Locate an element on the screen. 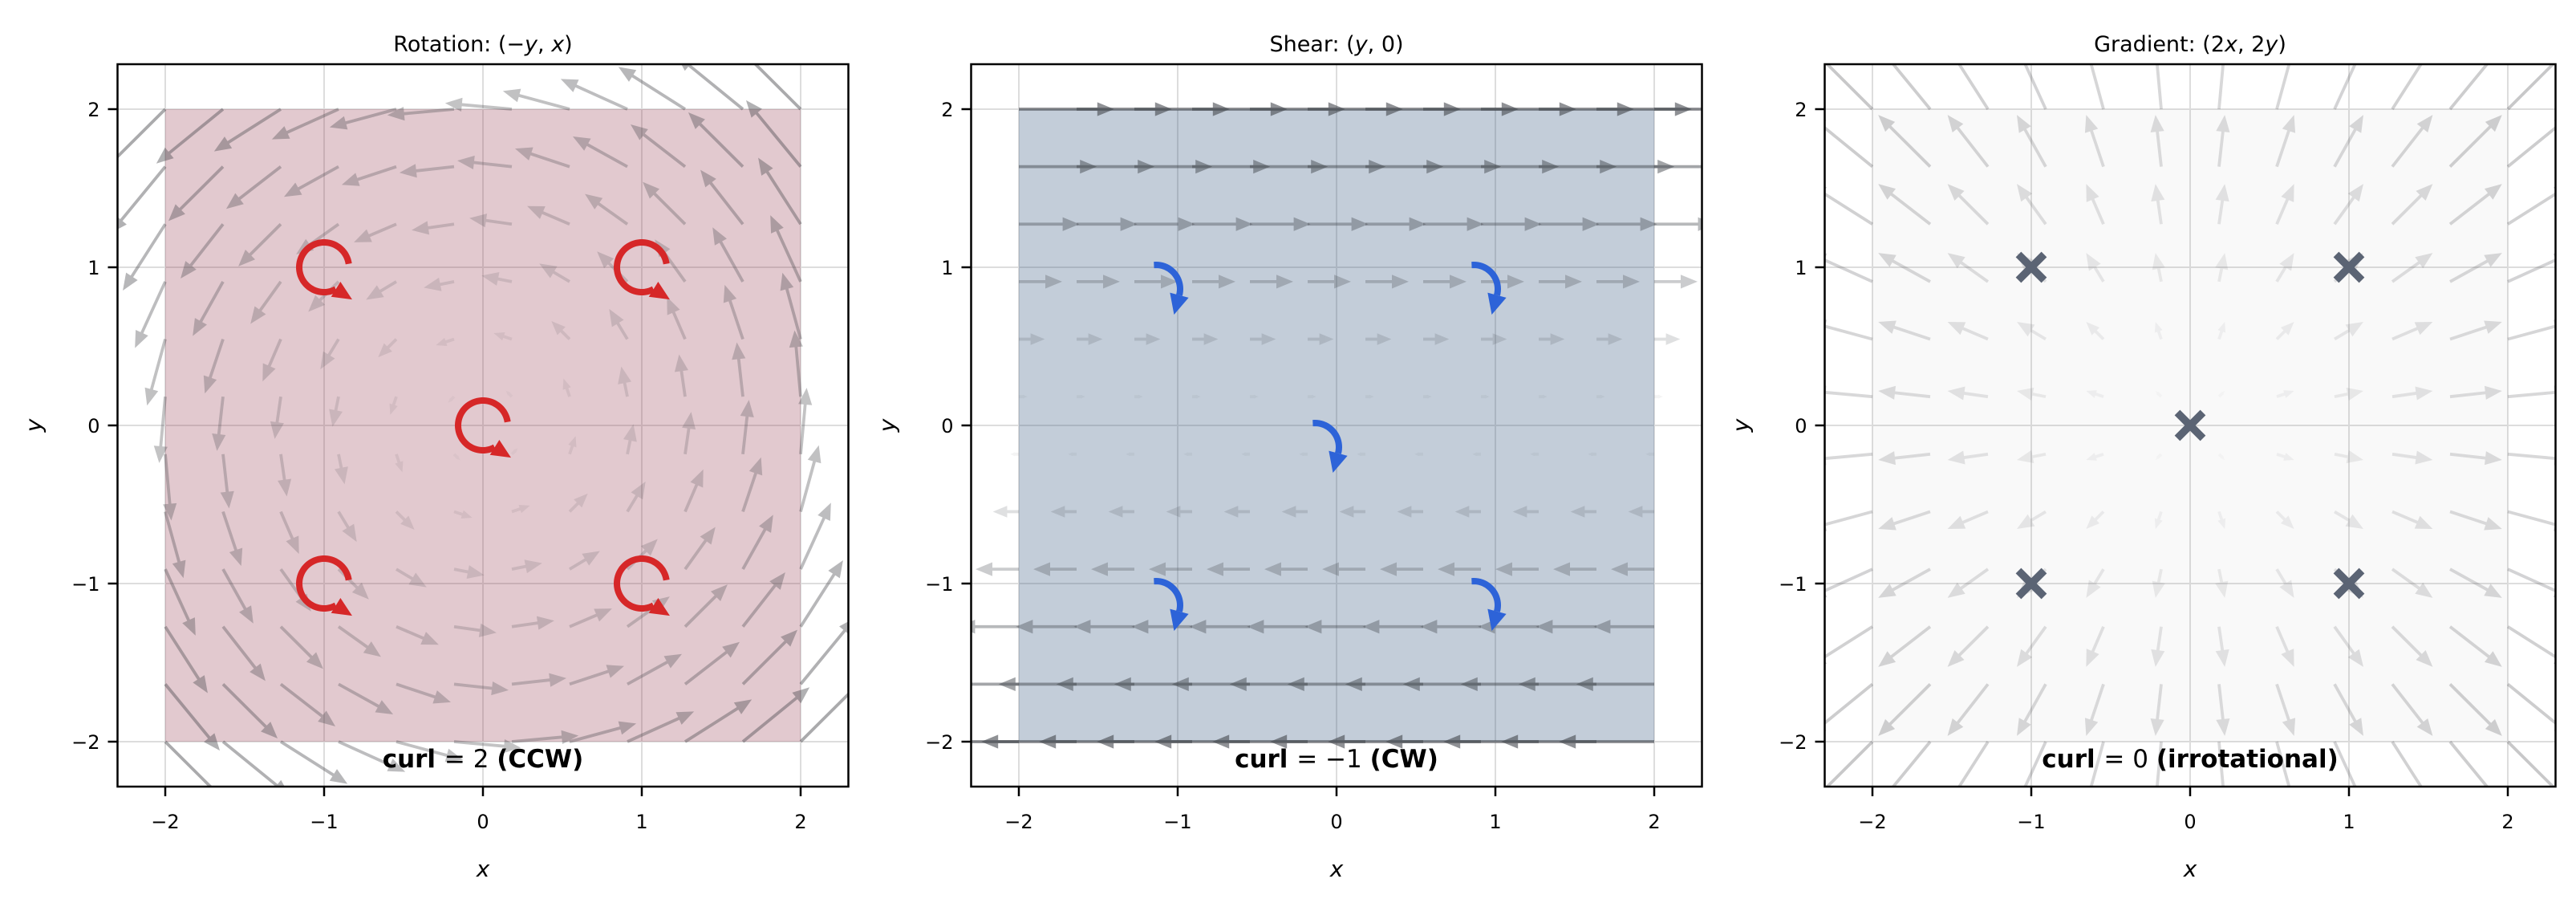 This screenshot has height=903, width=2576. curl-annotation: curl = 0 (irrotational) is located at coordinates (2190, 759).